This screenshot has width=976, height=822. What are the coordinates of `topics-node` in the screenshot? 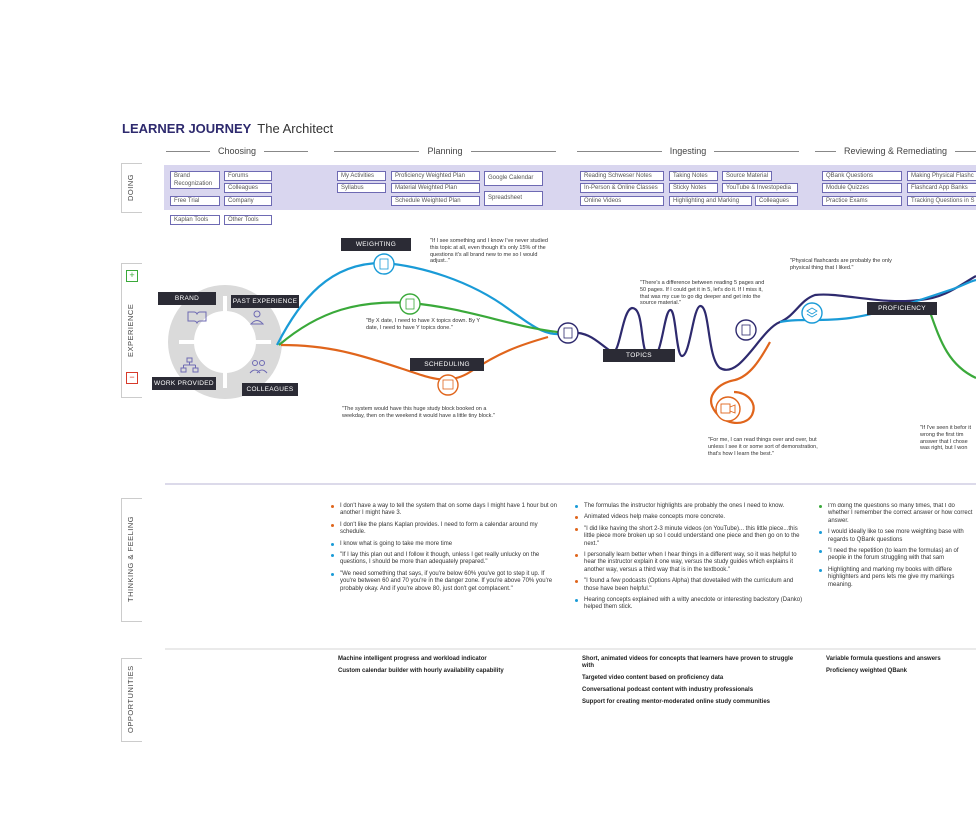 It's located at (568, 333).